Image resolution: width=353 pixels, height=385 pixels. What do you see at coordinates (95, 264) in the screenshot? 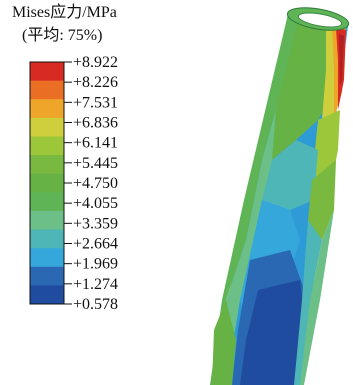
I see `colorbar-tick-label: +1.969` at bounding box center [95, 264].